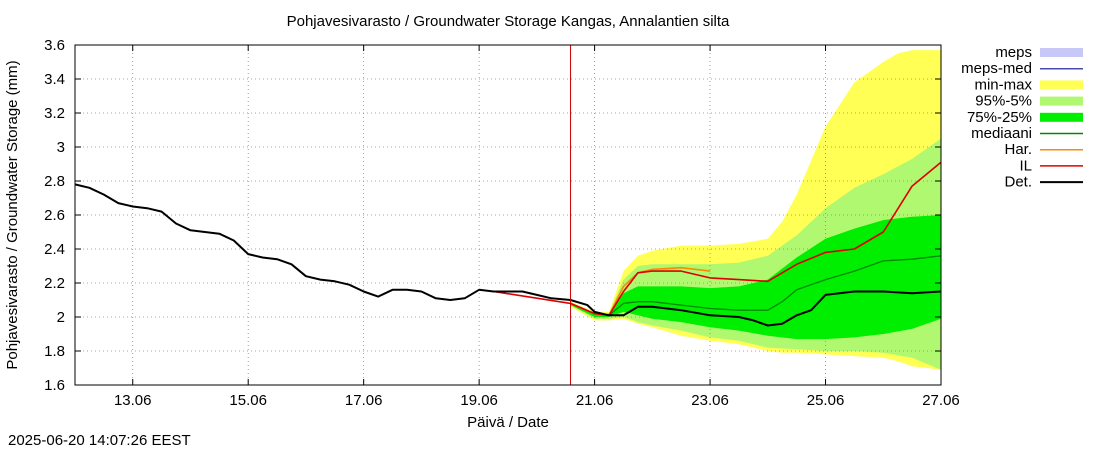 The image size is (1100, 450). I want to click on y-tick-label: 3.6, so click(54, 45).